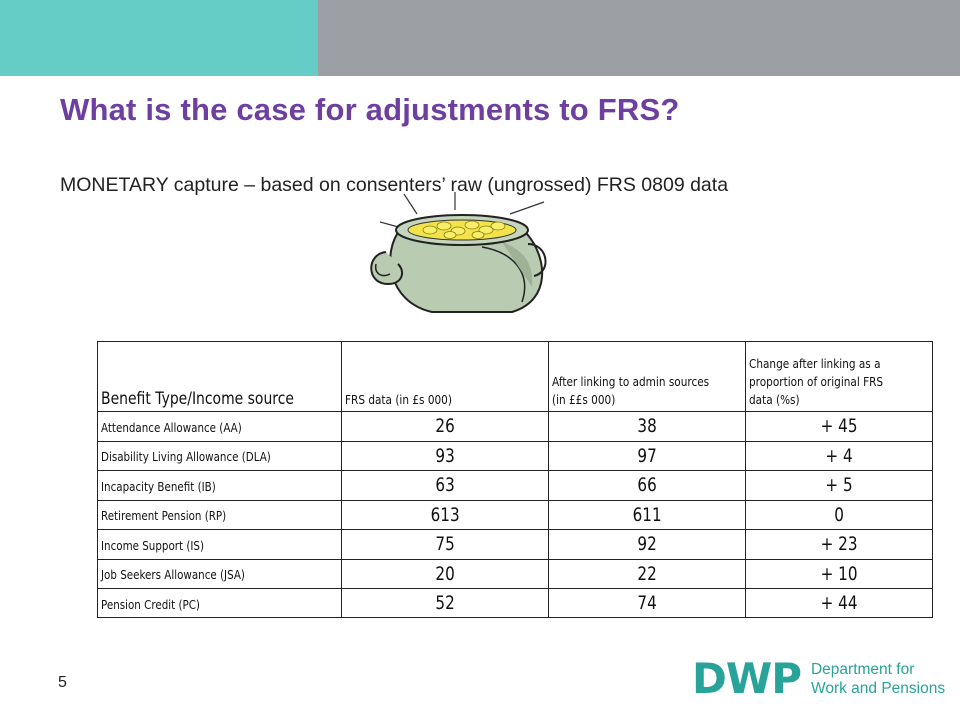 The width and height of the screenshot is (960, 720). What do you see at coordinates (445, 455) in the screenshot?
I see `frs-value: 93` at bounding box center [445, 455].